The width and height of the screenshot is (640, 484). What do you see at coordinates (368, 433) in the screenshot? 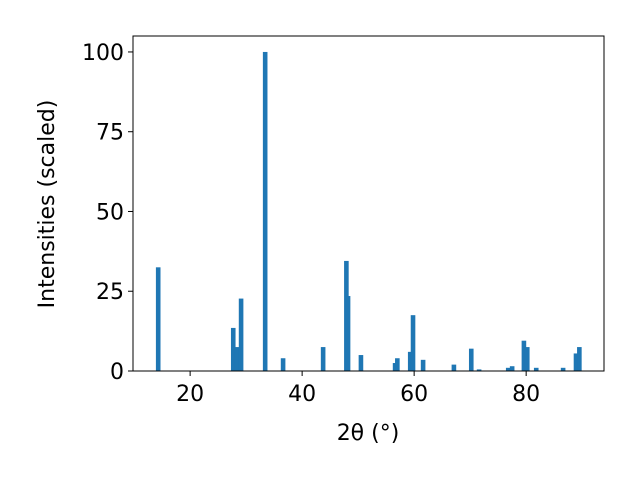
I see `x-axis-label: 2θ (°)` at bounding box center [368, 433].